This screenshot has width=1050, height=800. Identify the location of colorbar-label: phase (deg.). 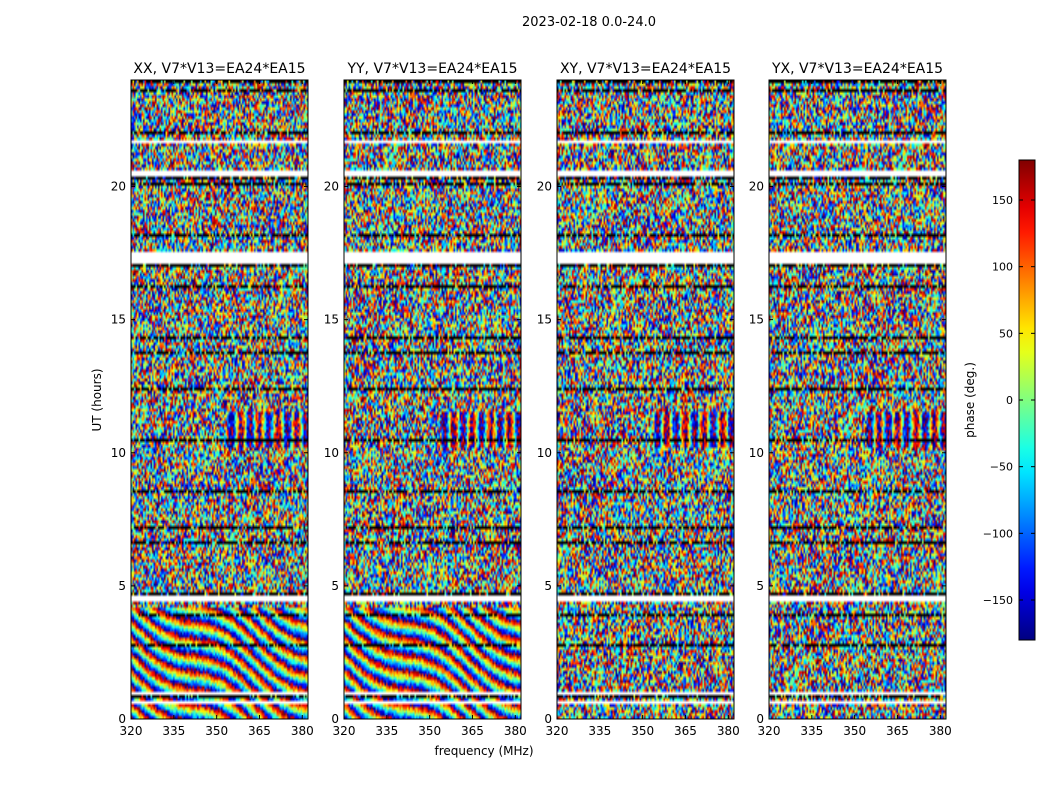
(970, 400).